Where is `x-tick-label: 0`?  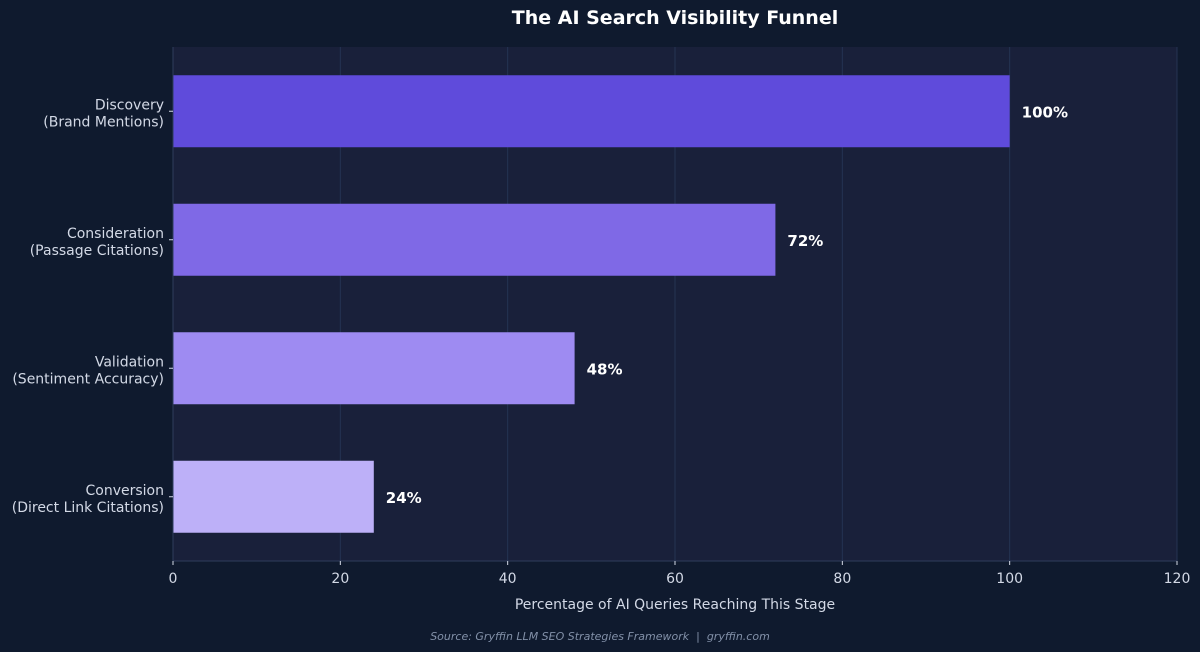 x-tick-label: 0 is located at coordinates (173, 579).